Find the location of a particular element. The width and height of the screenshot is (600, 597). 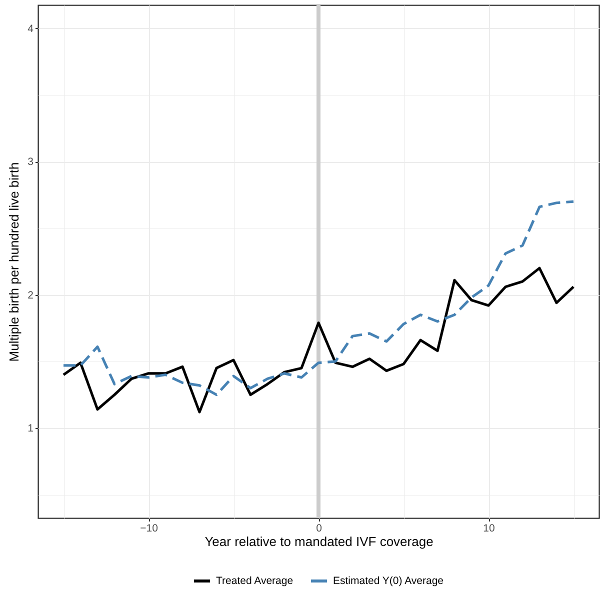

x-tick-label: −10 is located at coordinates (149, 528).